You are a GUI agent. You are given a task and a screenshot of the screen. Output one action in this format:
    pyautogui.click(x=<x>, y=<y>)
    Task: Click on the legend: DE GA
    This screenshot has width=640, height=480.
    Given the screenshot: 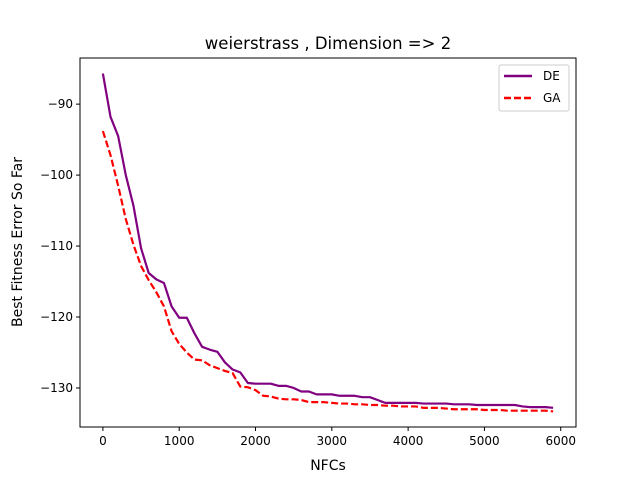 What is the action you would take?
    pyautogui.click(x=534, y=88)
    